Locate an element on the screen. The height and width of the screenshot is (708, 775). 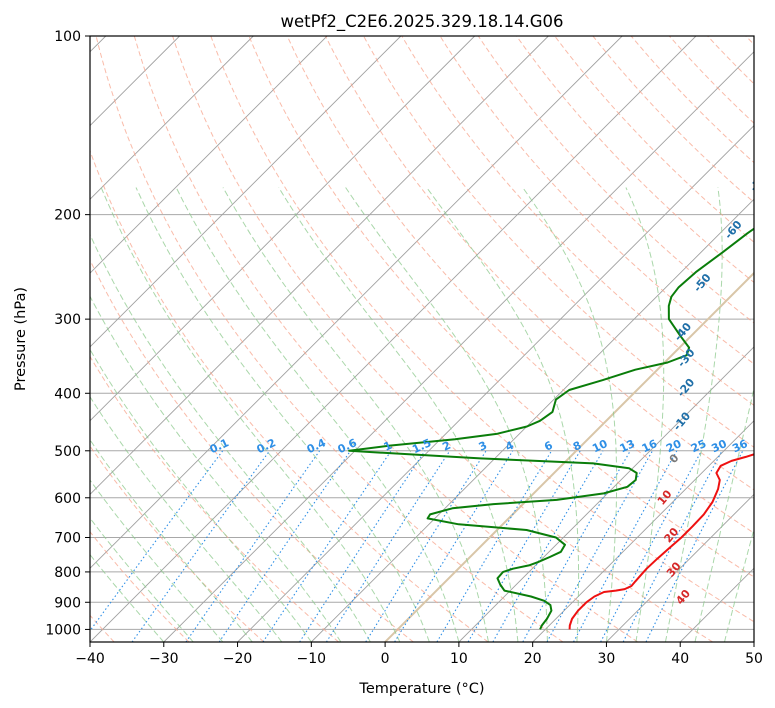
mixing-ratio-label: 36 is located at coordinates (740, 446).